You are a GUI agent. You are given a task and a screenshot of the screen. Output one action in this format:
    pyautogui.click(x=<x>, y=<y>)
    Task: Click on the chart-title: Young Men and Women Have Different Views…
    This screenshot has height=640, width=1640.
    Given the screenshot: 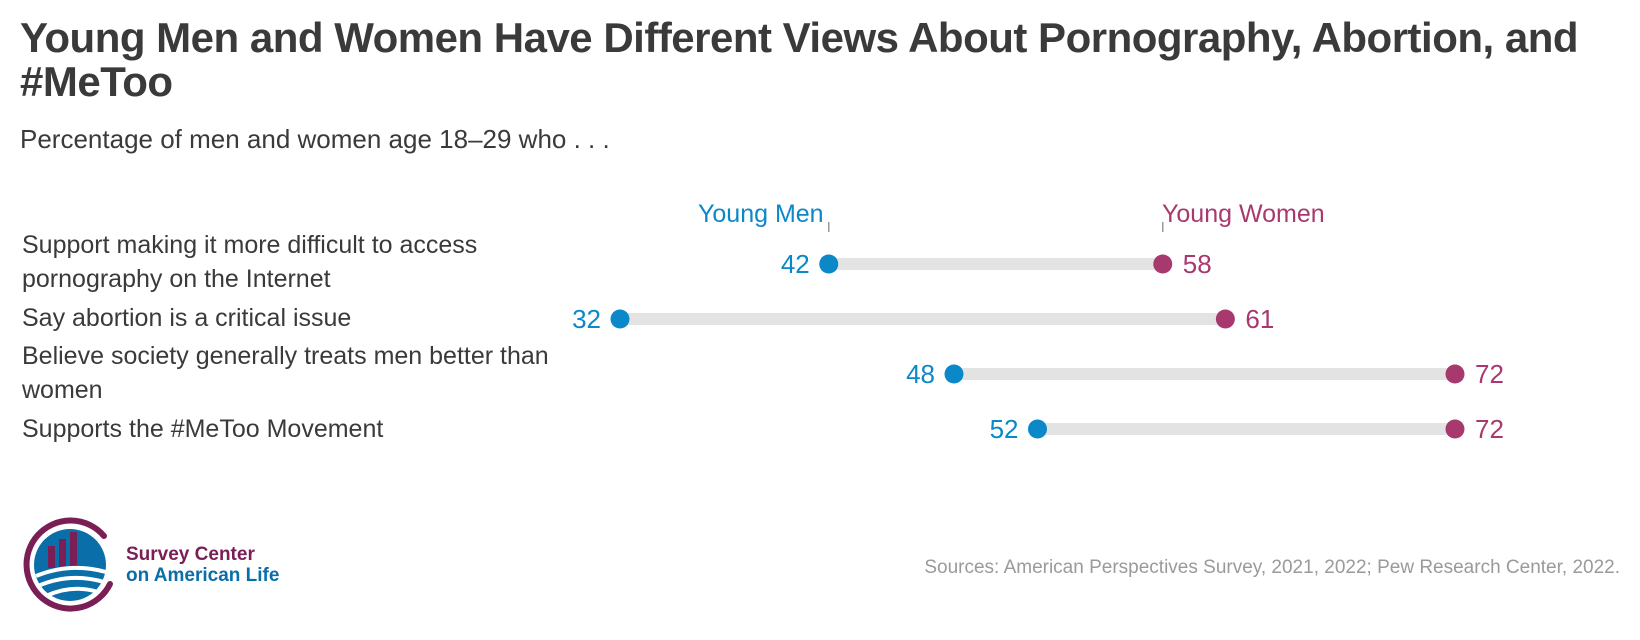 What is the action you would take?
    pyautogui.click(x=799, y=59)
    